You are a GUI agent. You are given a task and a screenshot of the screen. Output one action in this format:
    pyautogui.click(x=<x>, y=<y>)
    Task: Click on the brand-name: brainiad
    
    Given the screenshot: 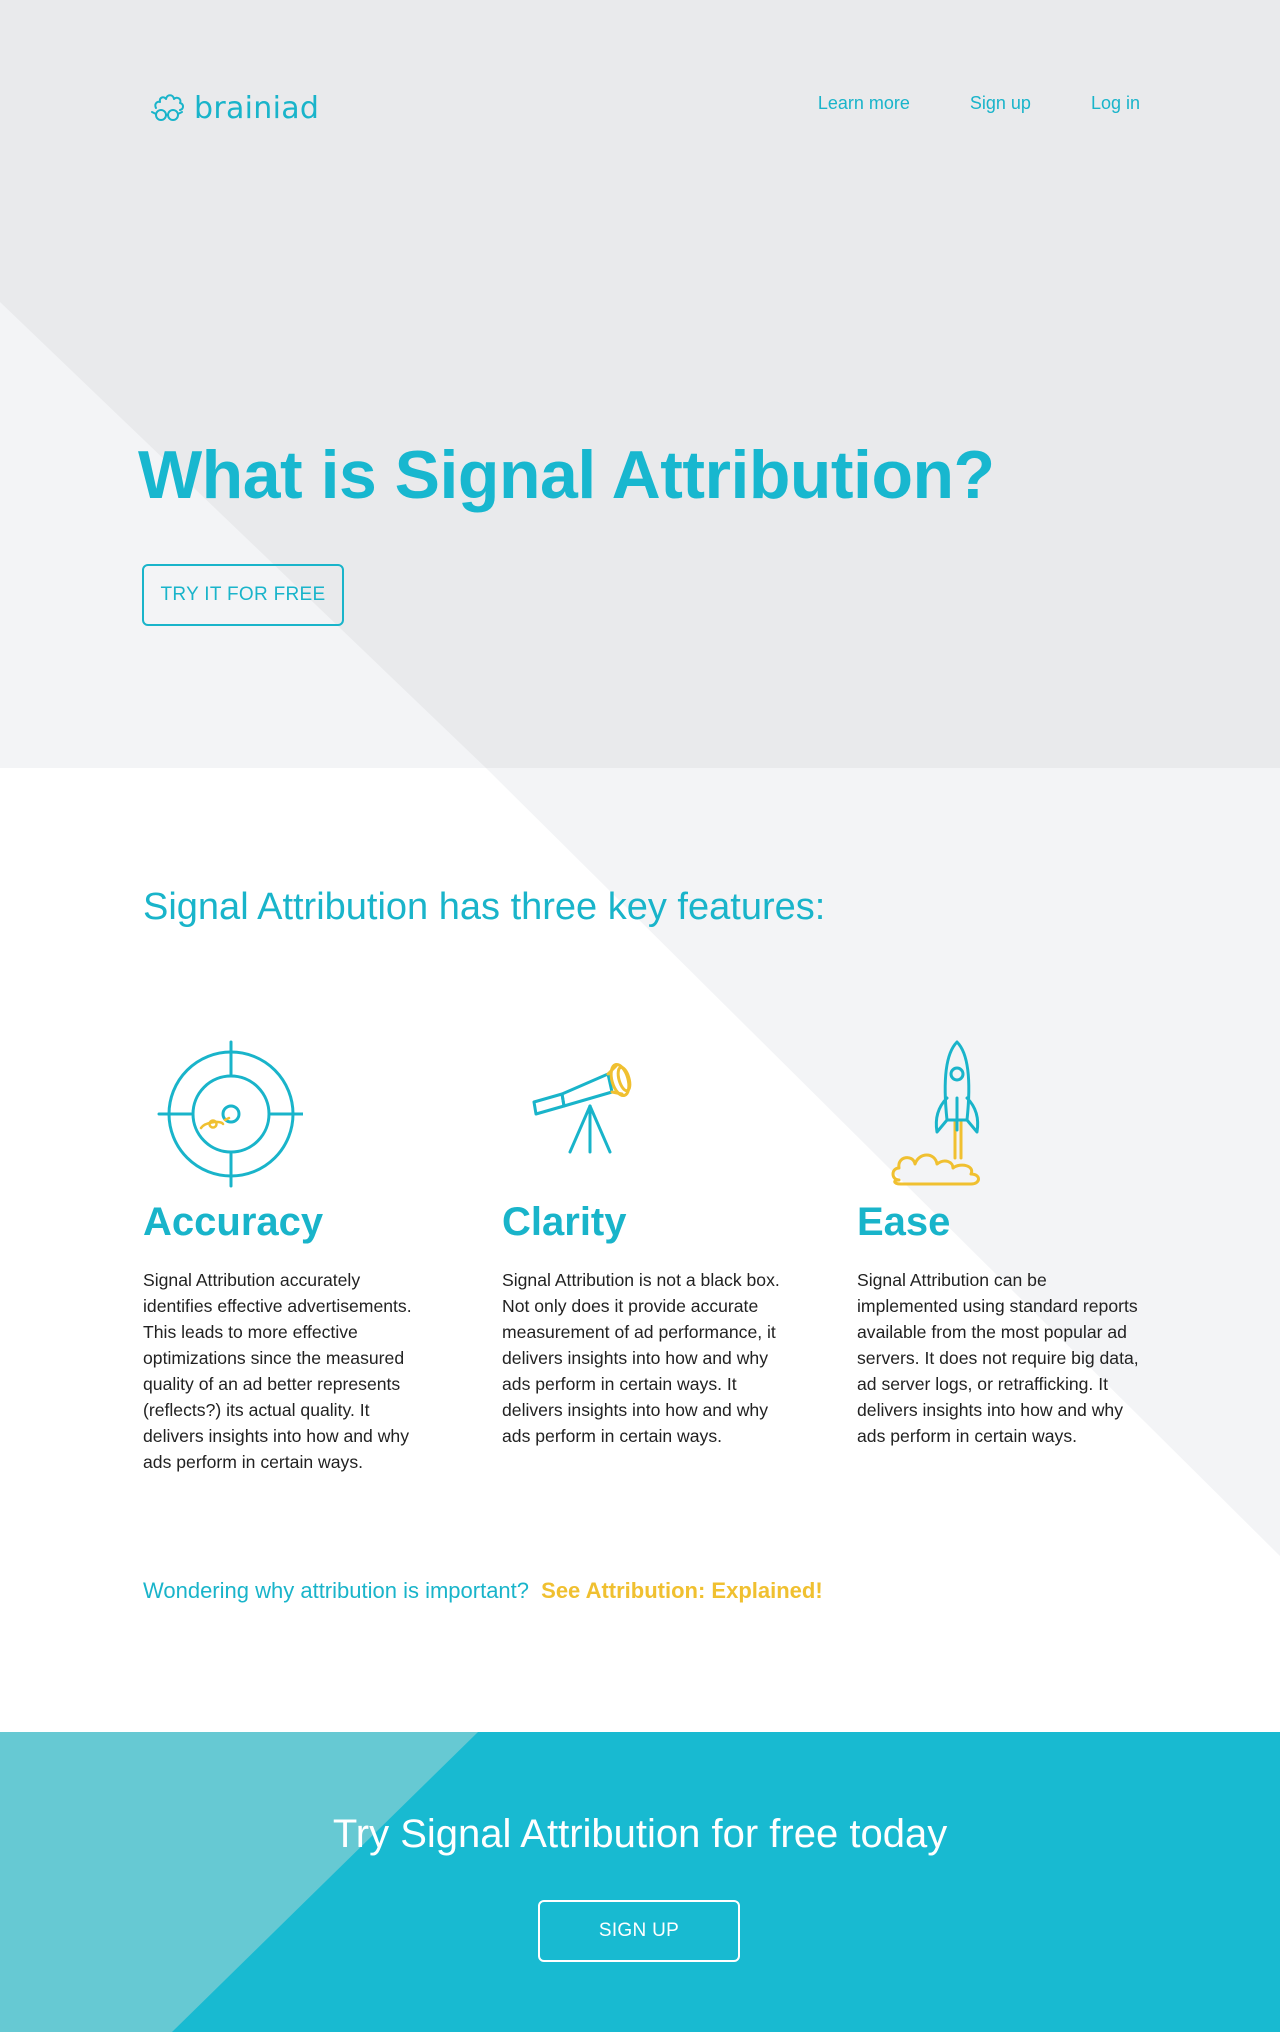 What is the action you would take?
    pyautogui.click(x=257, y=108)
    